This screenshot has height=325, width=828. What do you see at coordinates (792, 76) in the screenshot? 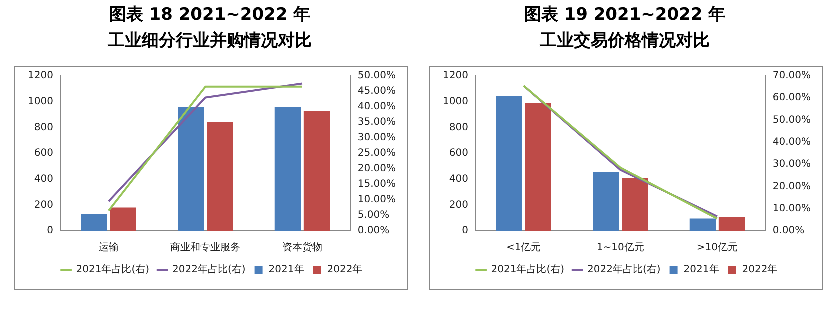
I see `y2-tick-label: 70.00%` at bounding box center [792, 76].